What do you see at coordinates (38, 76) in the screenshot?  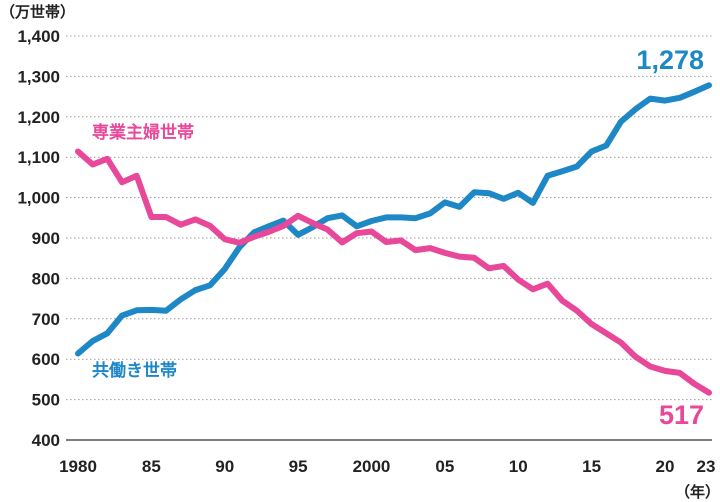 I see `y-tick-label: 1,300` at bounding box center [38, 76].